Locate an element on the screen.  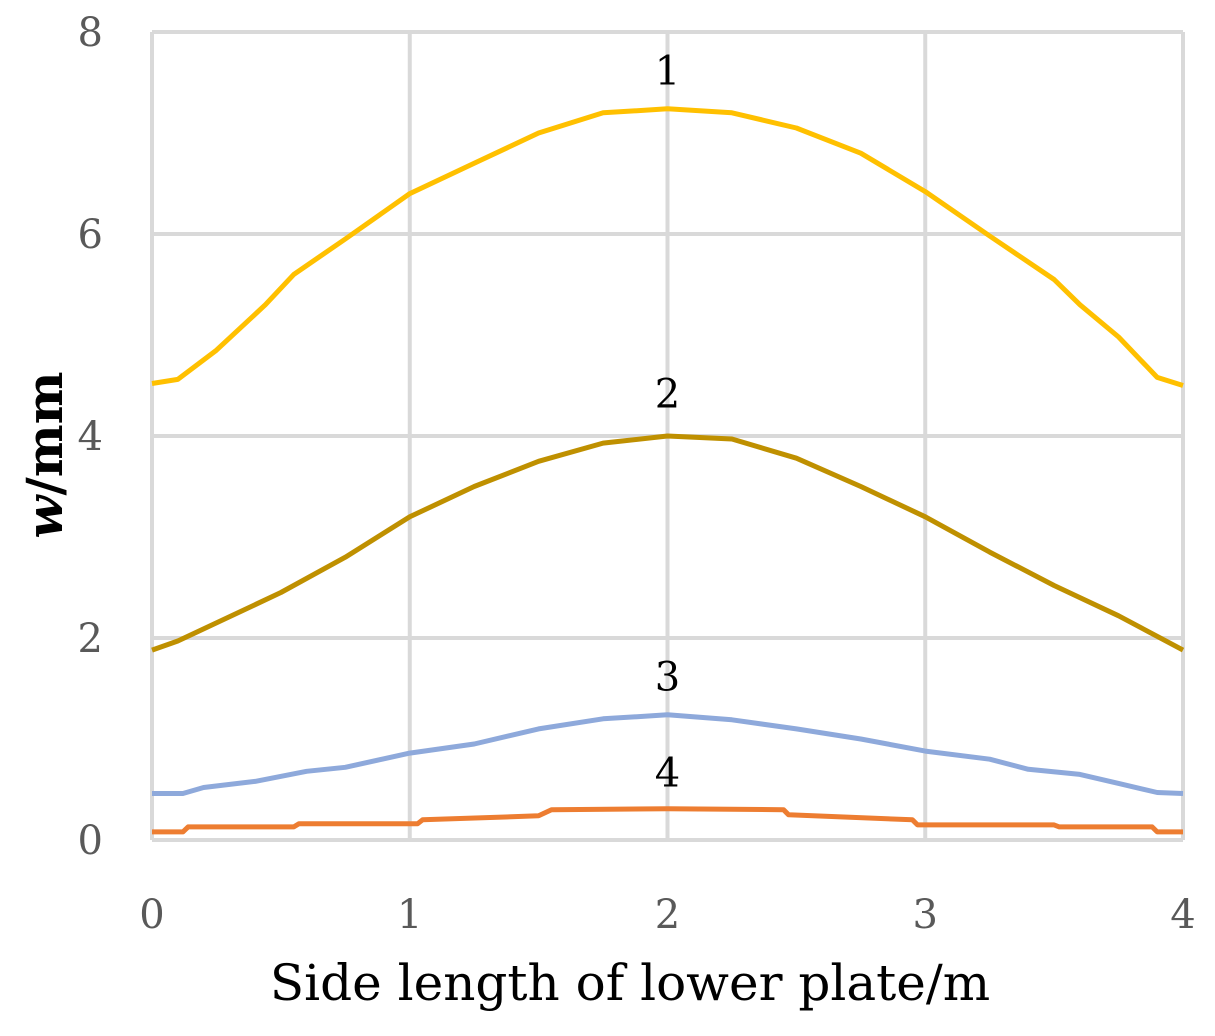
y-tick-label: 6 is located at coordinates (90, 235).